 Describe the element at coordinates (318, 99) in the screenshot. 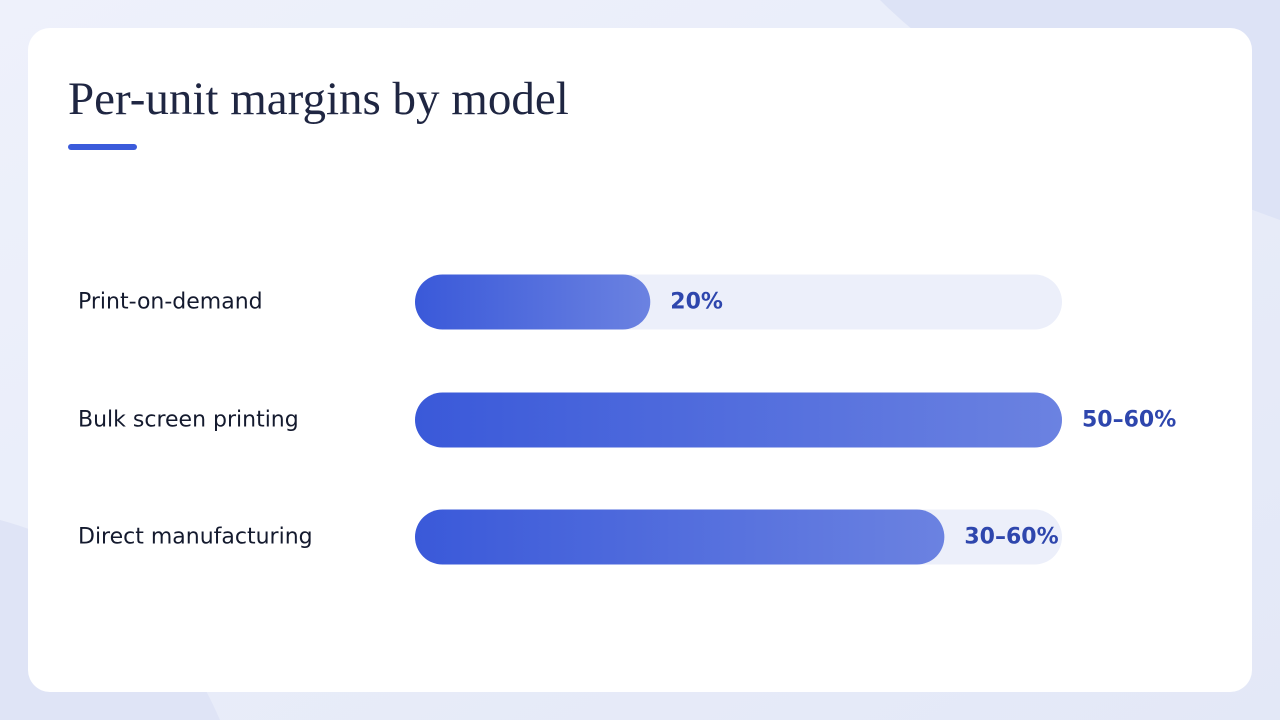

I see `chart-title: Per-unit margins by model` at that location.